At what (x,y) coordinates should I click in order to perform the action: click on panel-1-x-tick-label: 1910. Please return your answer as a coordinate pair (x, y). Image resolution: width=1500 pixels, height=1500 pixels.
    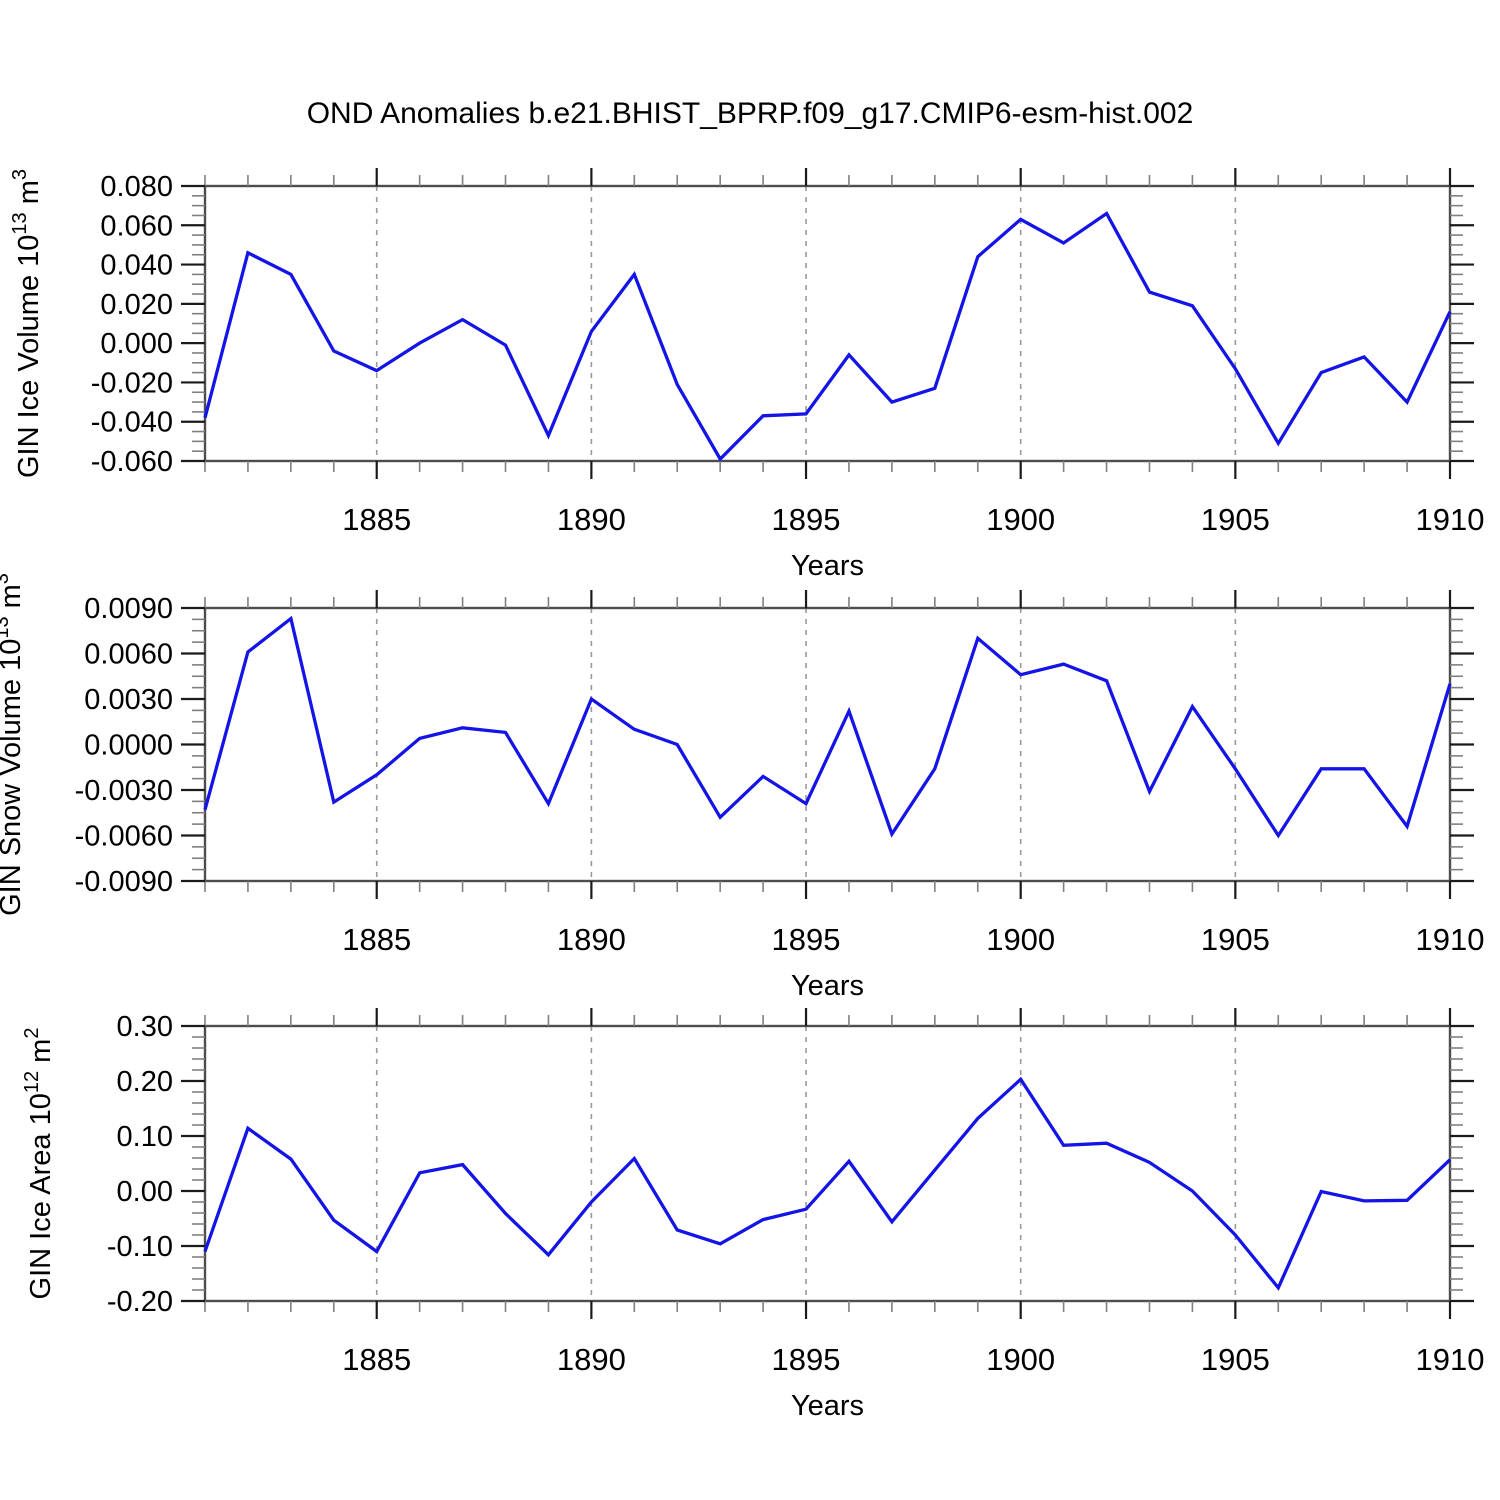
    Looking at the image, I should click on (1450, 519).